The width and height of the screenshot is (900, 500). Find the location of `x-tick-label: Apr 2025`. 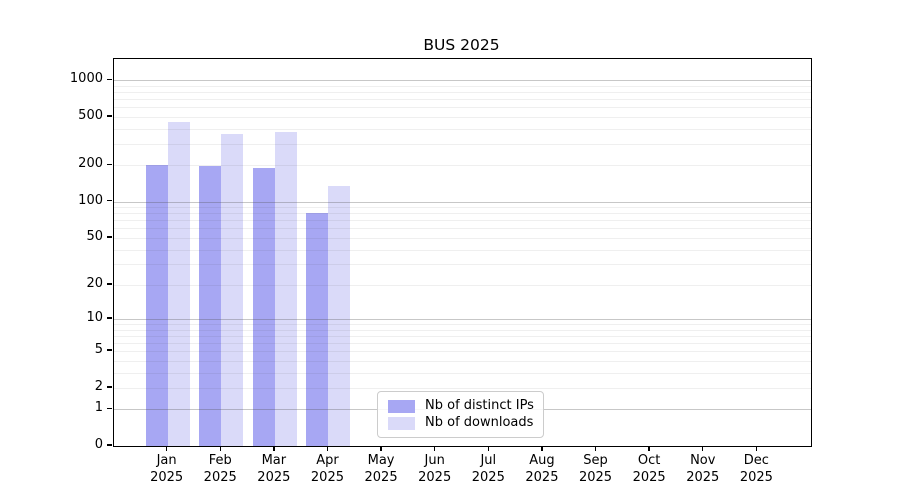

x-tick-label: Apr 2025 is located at coordinates (327, 469).